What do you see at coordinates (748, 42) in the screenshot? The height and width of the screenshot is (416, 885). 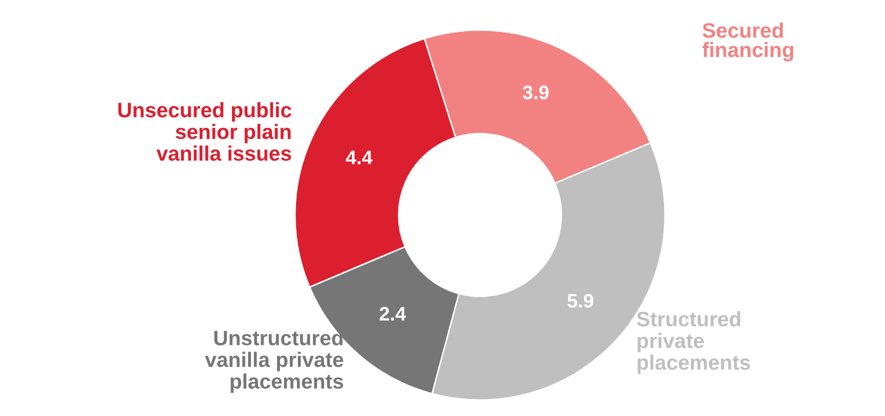 I see `slice-label: Secured financing` at bounding box center [748, 42].